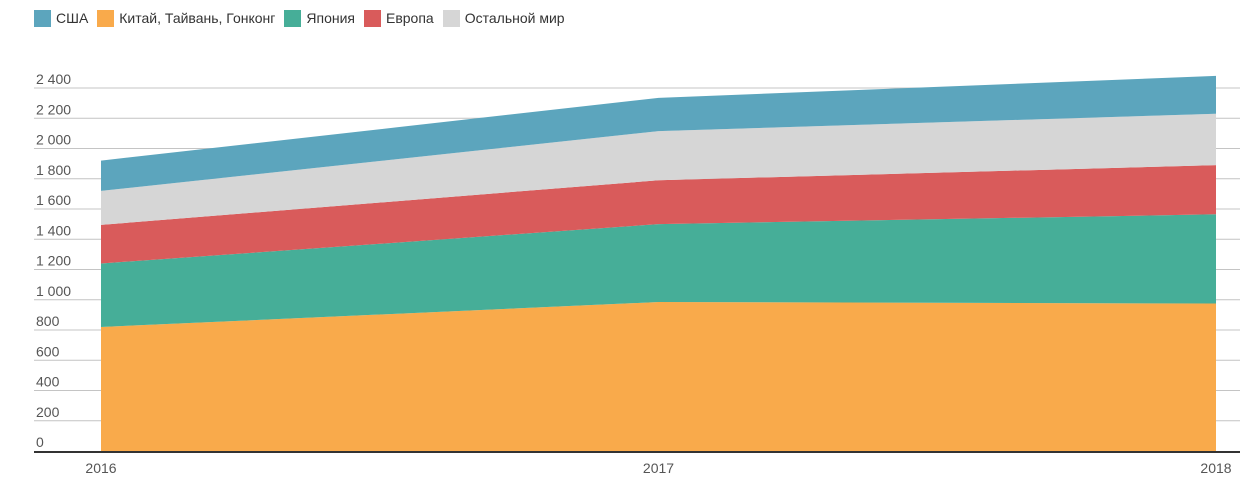  I want to click on legend-label: Япония, so click(330, 18).